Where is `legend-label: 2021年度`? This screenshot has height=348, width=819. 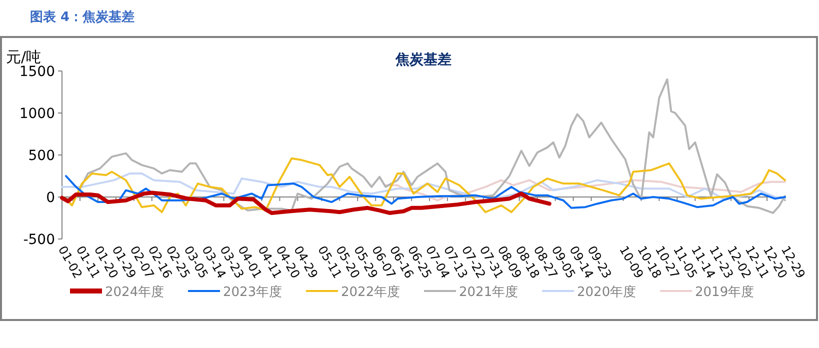
legend-label: 2021年度 is located at coordinates (488, 292).